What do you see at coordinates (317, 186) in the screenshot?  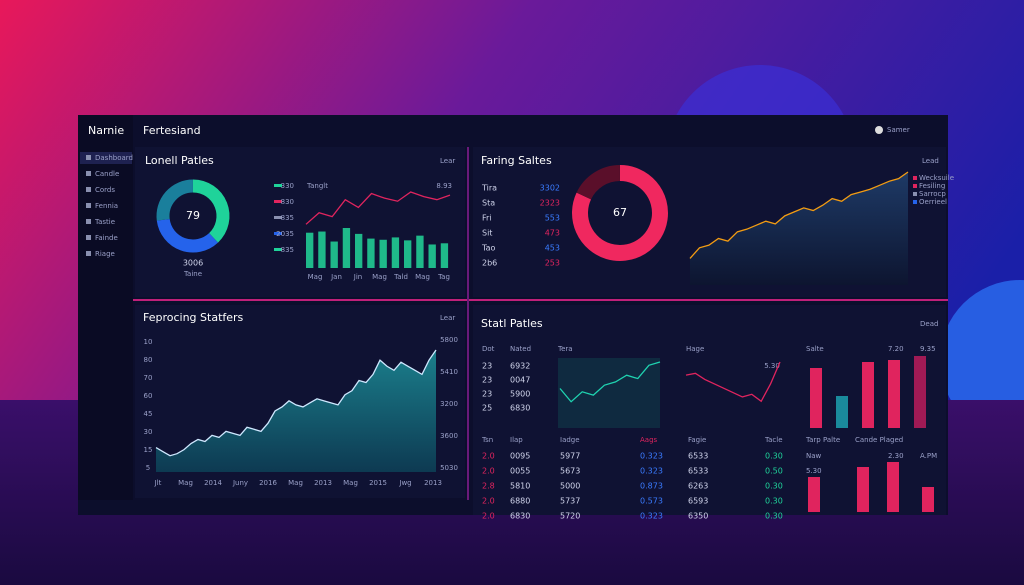 I see `chart-label: Tanglt` at bounding box center [317, 186].